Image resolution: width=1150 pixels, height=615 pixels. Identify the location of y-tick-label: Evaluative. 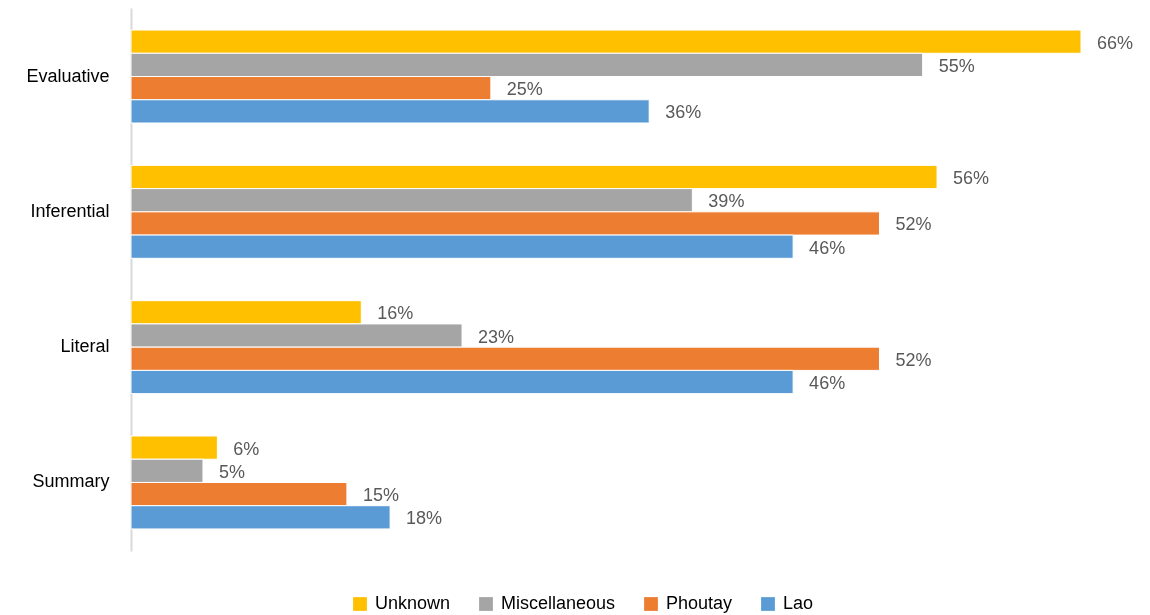
(68, 75).